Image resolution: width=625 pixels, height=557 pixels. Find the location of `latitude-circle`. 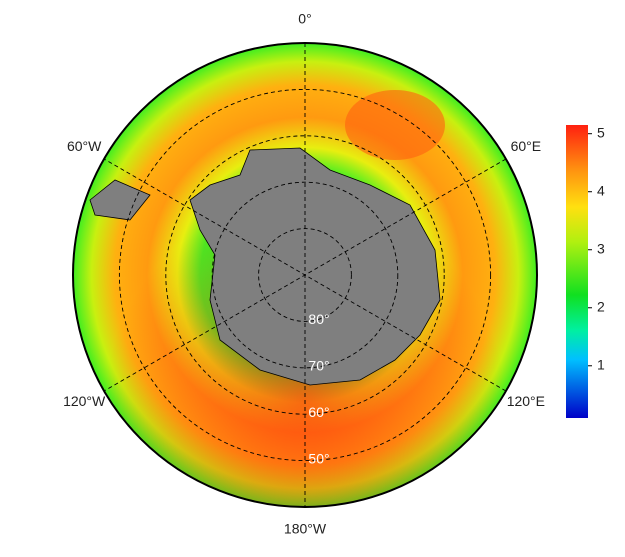

latitude-circle is located at coordinates (305, 275).